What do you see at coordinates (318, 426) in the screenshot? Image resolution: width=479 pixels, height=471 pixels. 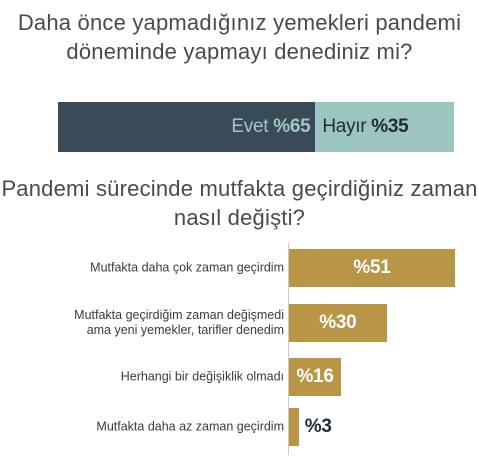 I see `data-label: %3` at bounding box center [318, 426].